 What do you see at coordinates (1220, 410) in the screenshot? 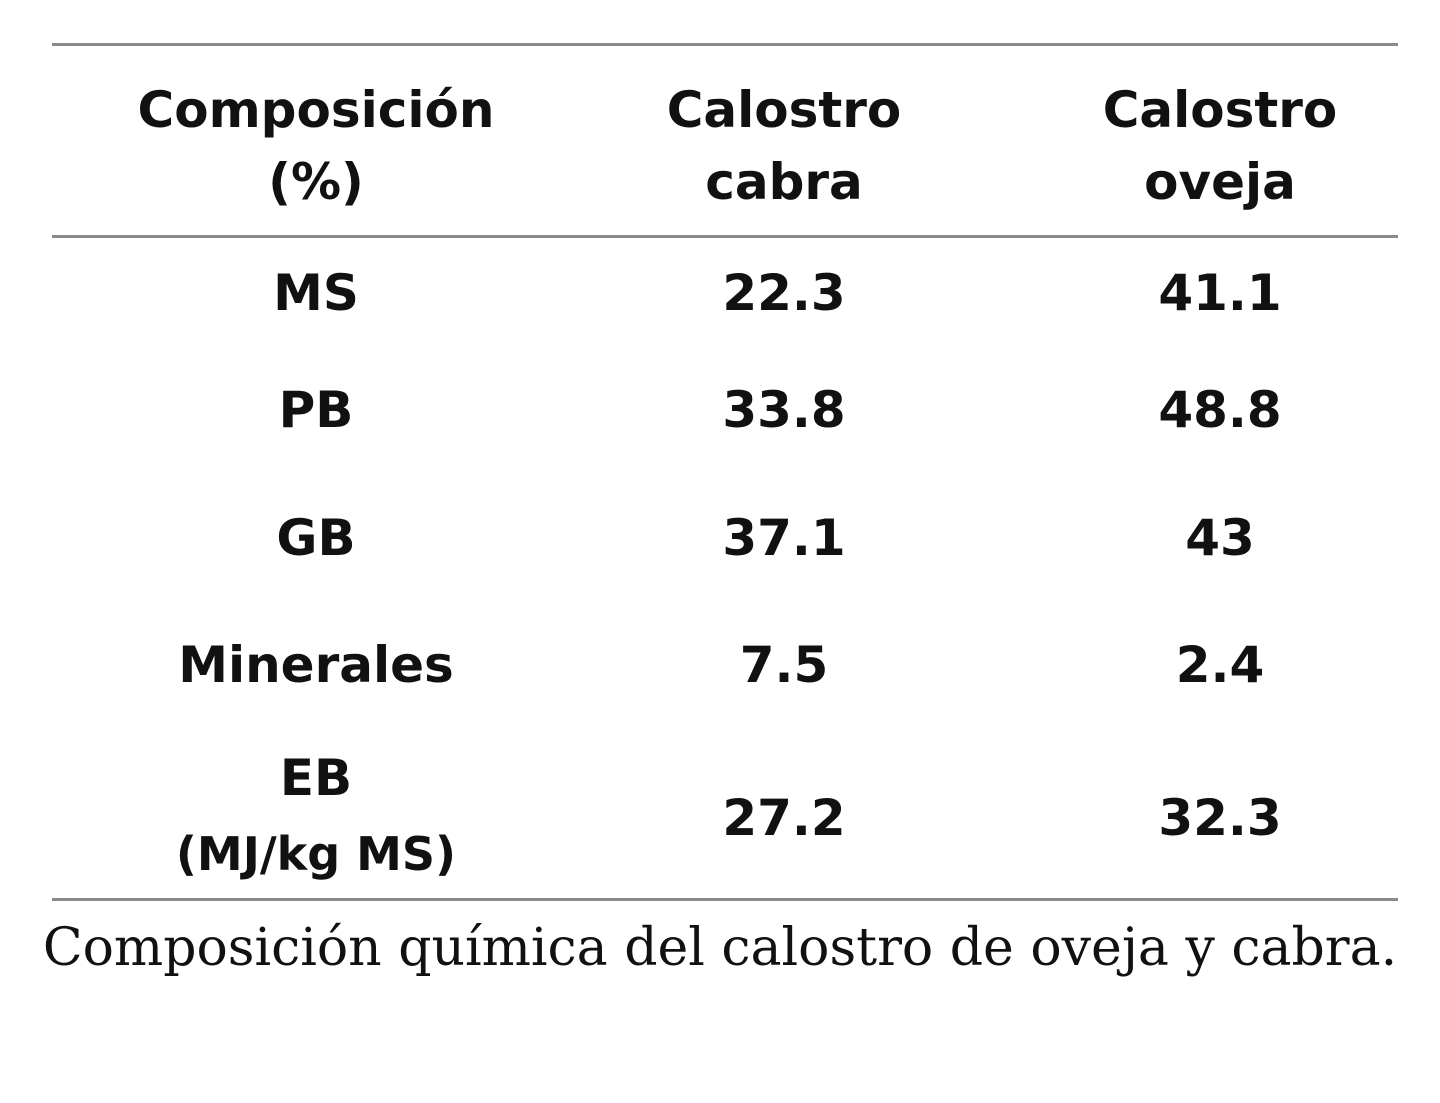
I see `value-cell: 48.8` at bounding box center [1220, 410].